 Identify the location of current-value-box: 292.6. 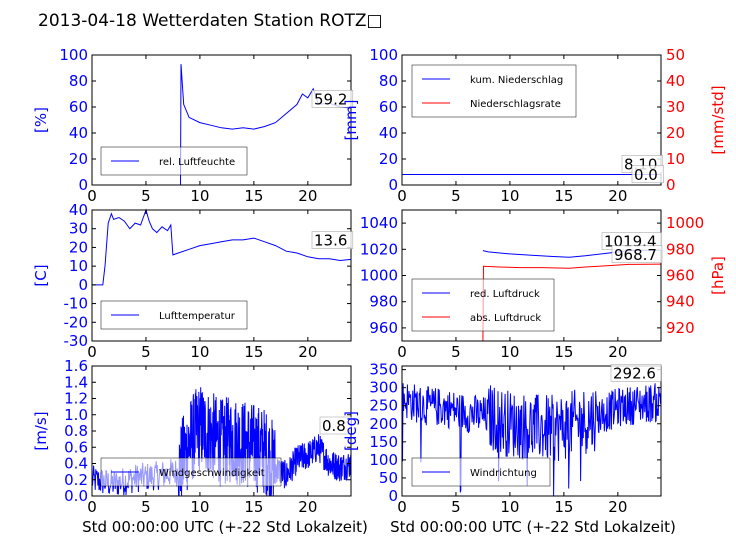
(636, 373).